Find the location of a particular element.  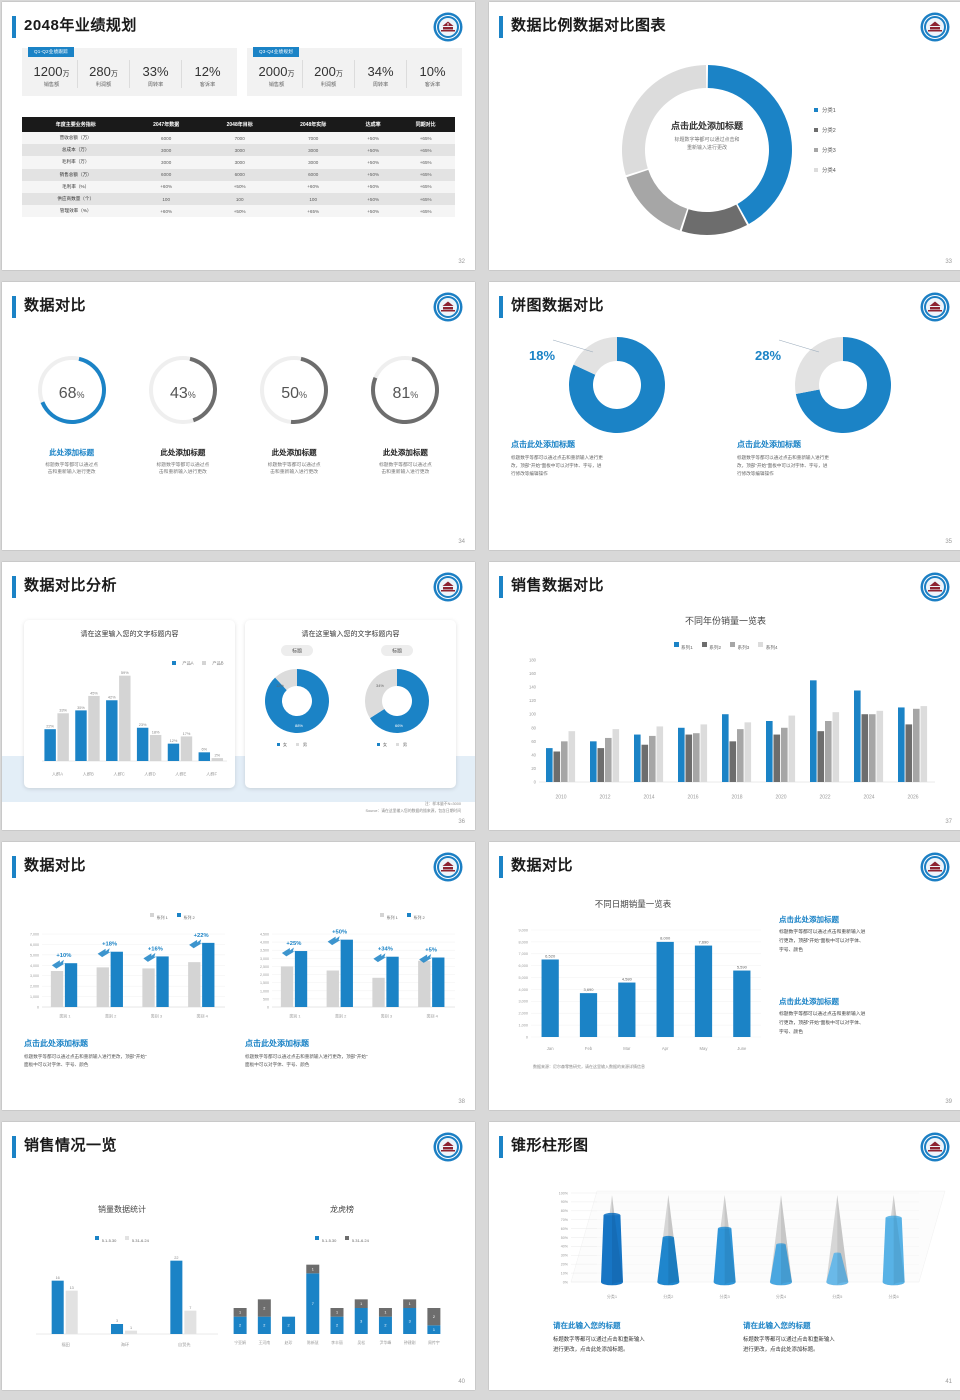

table-row: 毛利率（万） 3000 3000 3000 +50% +65% is located at coordinates (238, 162).